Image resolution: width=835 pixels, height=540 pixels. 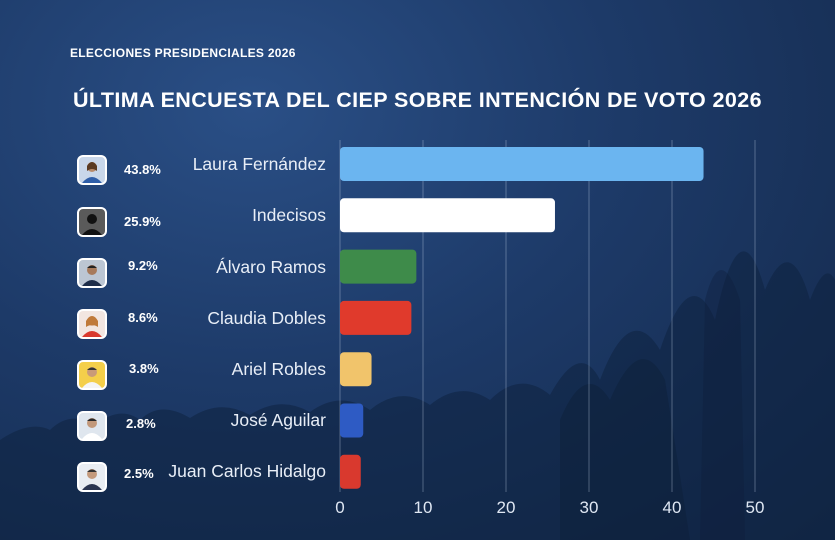 I want to click on avatar-claudia-dobles, so click(x=92, y=324).